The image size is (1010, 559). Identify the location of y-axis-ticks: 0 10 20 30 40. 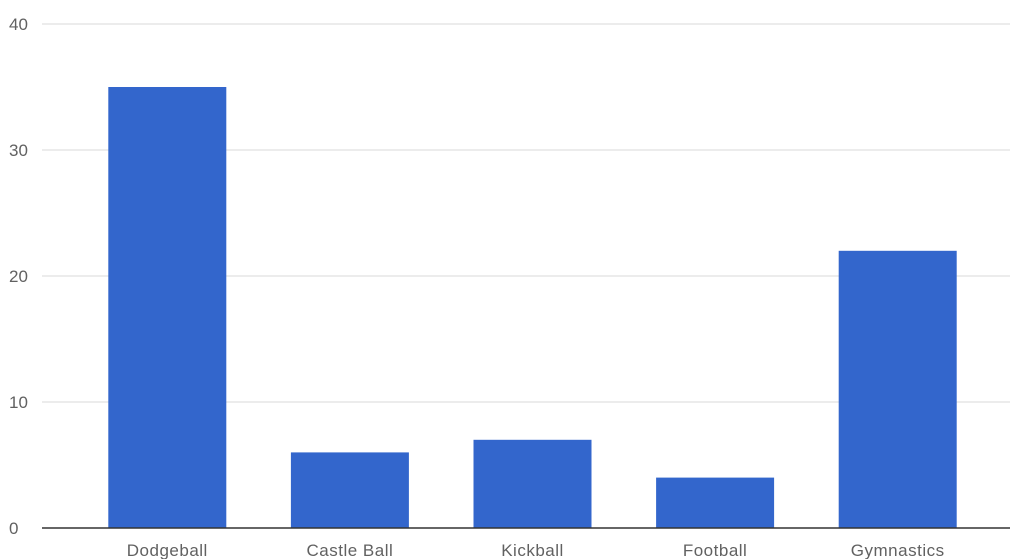
(18, 276).